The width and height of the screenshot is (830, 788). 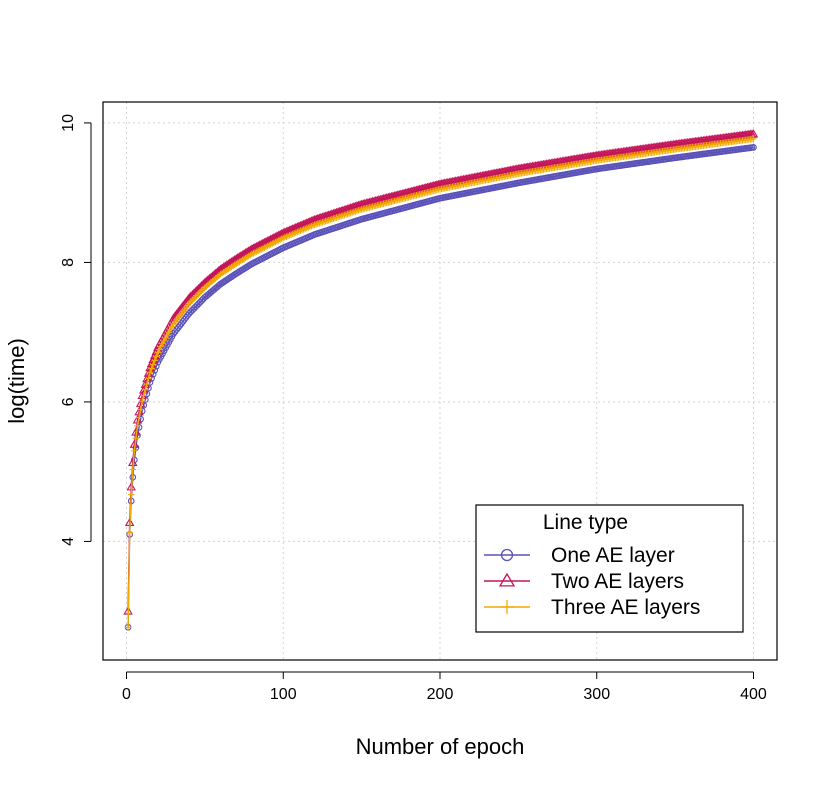 I want to click on y-axis: 4 6 8 10, so click(x=76, y=330).